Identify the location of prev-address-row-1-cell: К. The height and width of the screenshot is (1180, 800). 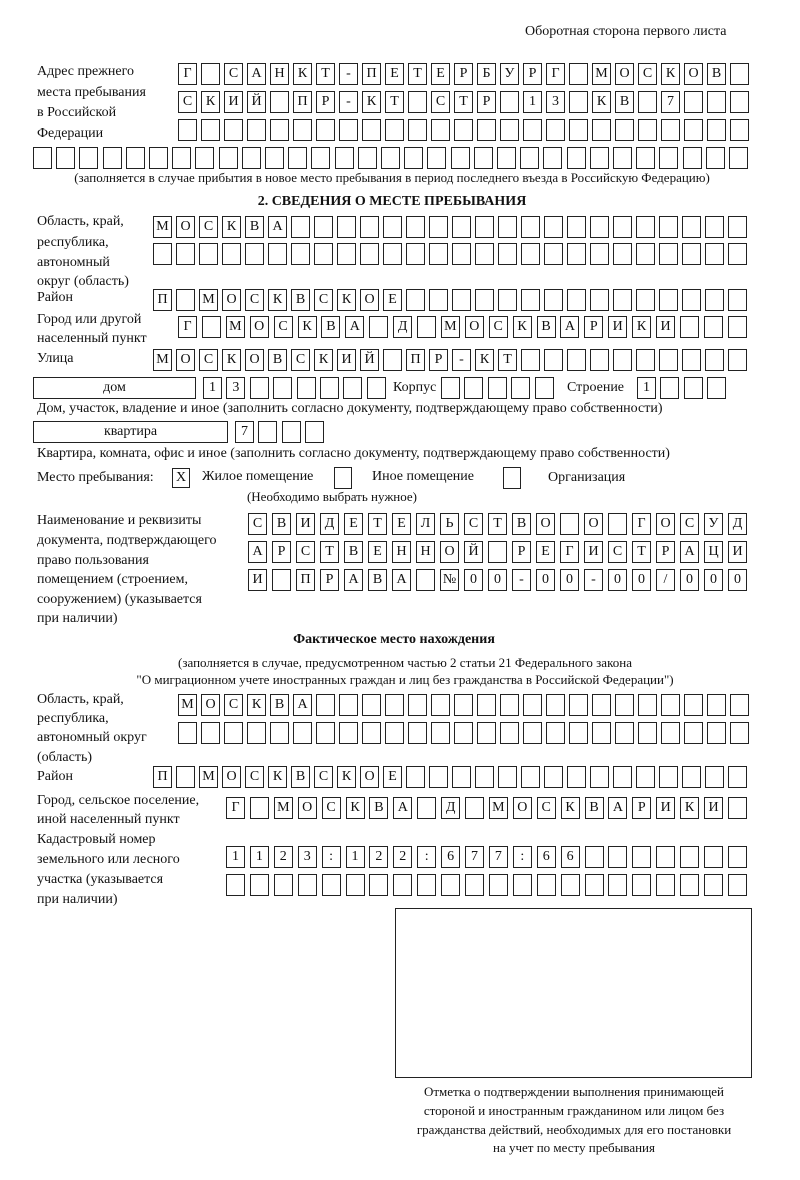
(302, 74).